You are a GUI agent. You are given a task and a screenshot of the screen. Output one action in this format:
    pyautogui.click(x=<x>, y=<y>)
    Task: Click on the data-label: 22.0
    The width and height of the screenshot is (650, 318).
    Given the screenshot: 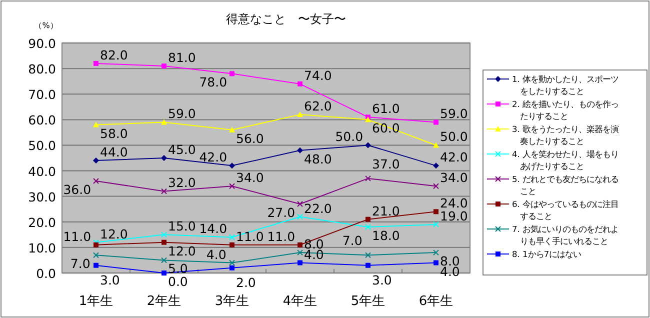 What is the action you would take?
    pyautogui.click(x=318, y=208)
    